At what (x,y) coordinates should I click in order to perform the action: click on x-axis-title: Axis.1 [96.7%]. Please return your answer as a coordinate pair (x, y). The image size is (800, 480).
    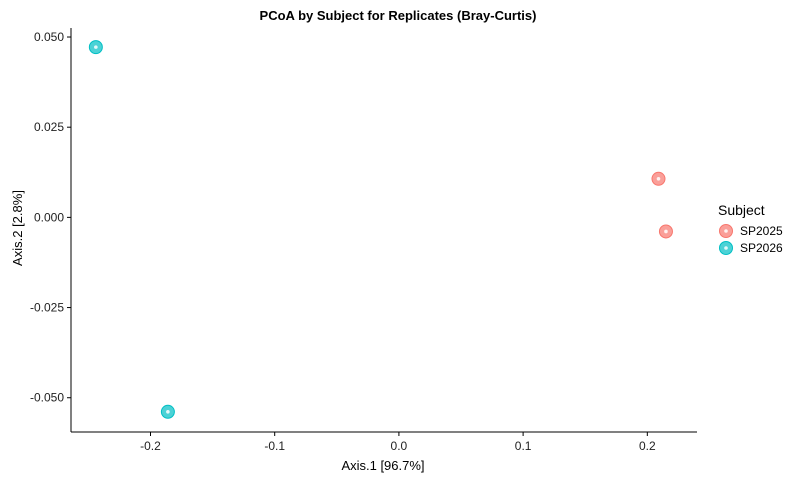
    Looking at the image, I should click on (382, 465).